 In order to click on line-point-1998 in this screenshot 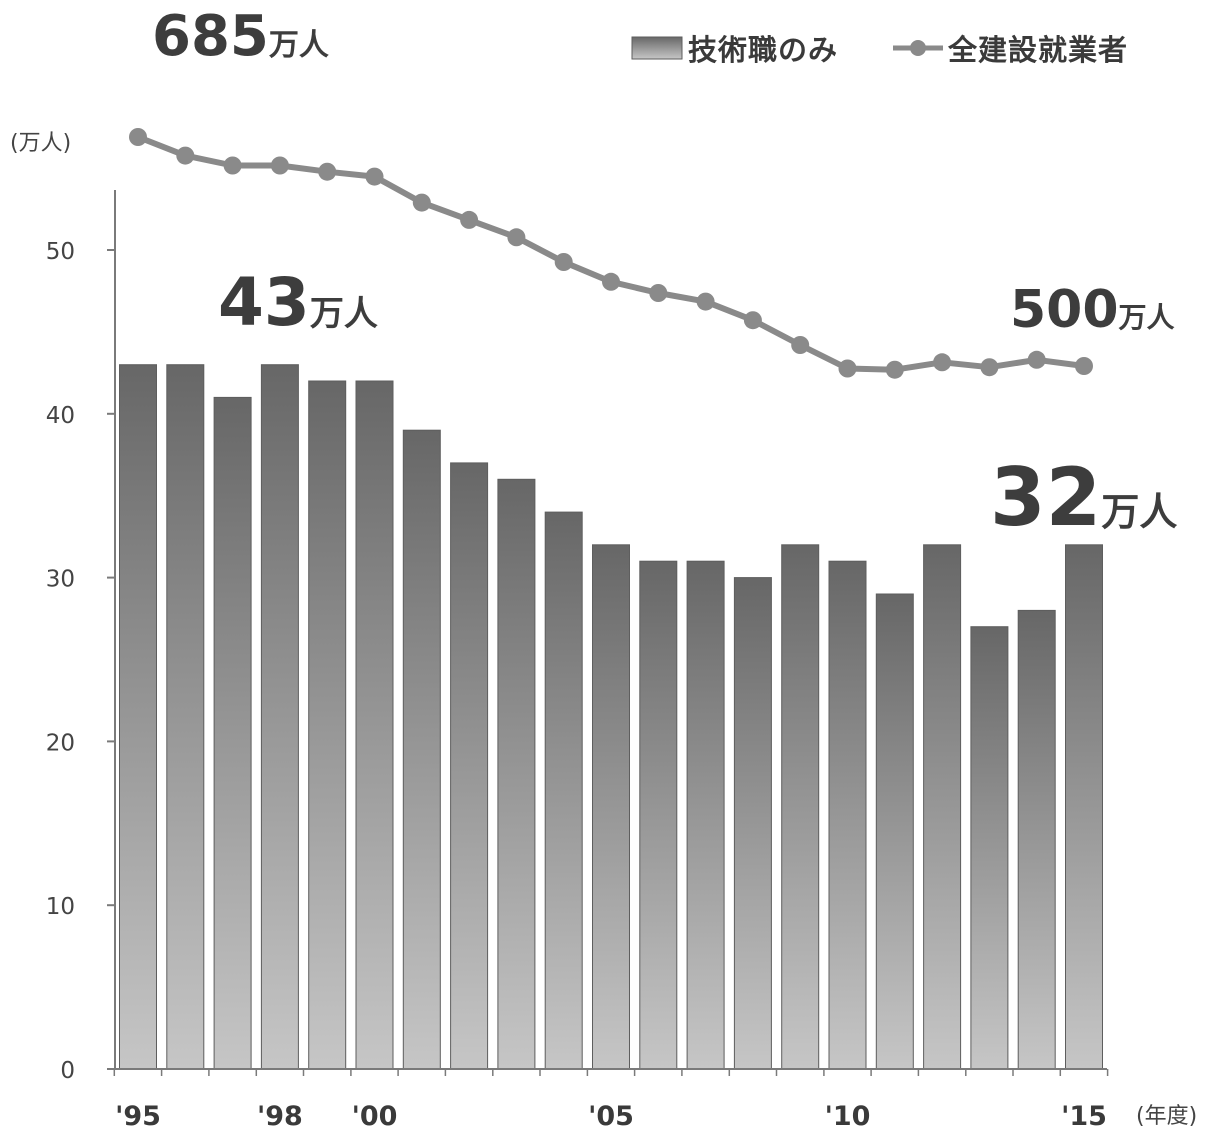, I will do `click(279, 165)`.